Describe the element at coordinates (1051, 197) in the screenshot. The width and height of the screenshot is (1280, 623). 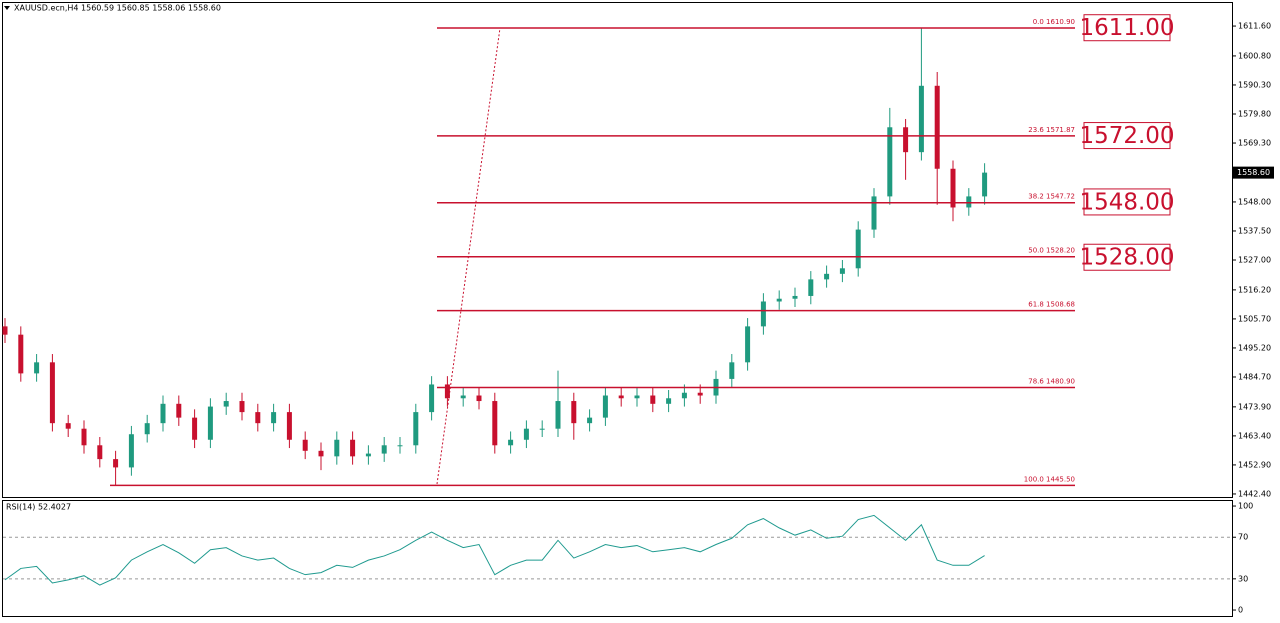
I see `fib-label: 38.2 1547.72` at that location.